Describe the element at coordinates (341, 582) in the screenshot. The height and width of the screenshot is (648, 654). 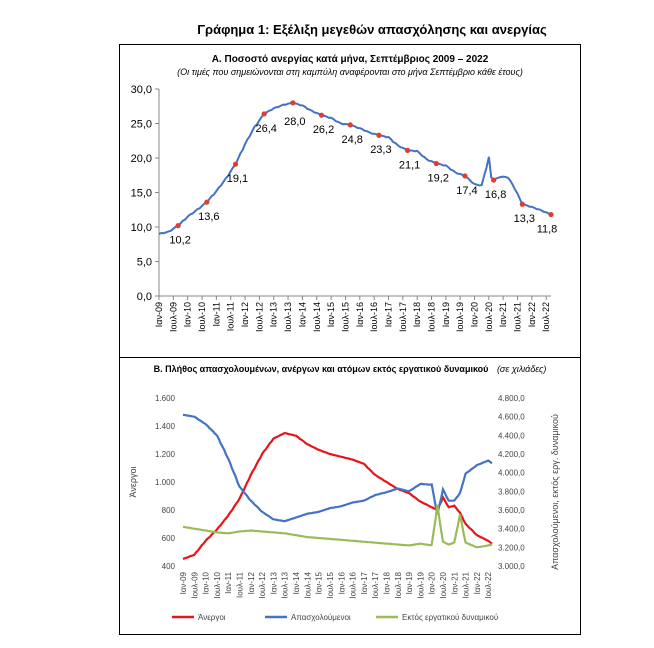
I see `x-tick-label: Ιαν-16` at that location.